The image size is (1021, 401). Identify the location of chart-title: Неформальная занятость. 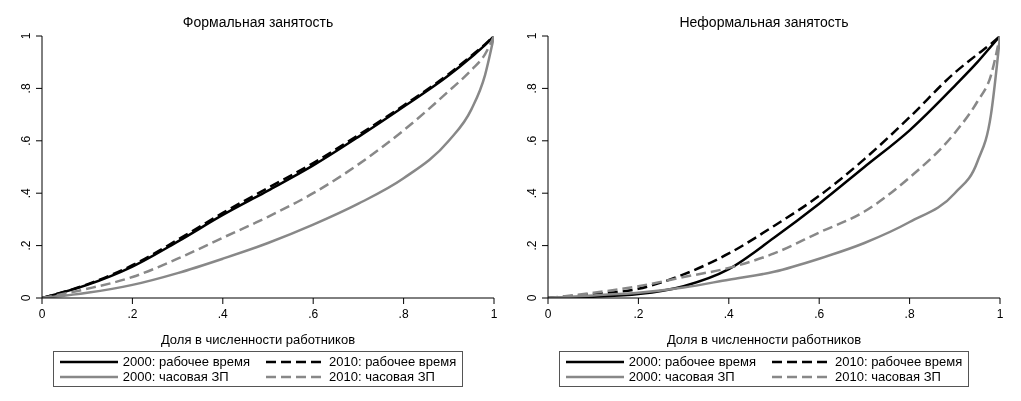
(764, 22).